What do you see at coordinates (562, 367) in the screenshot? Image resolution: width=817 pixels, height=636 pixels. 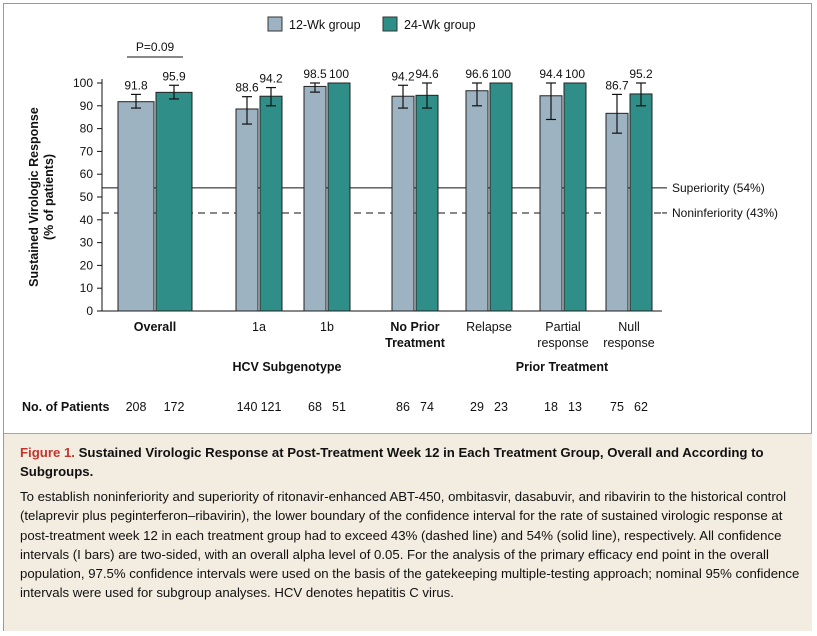 I see `section-label: Prior Treatment` at bounding box center [562, 367].